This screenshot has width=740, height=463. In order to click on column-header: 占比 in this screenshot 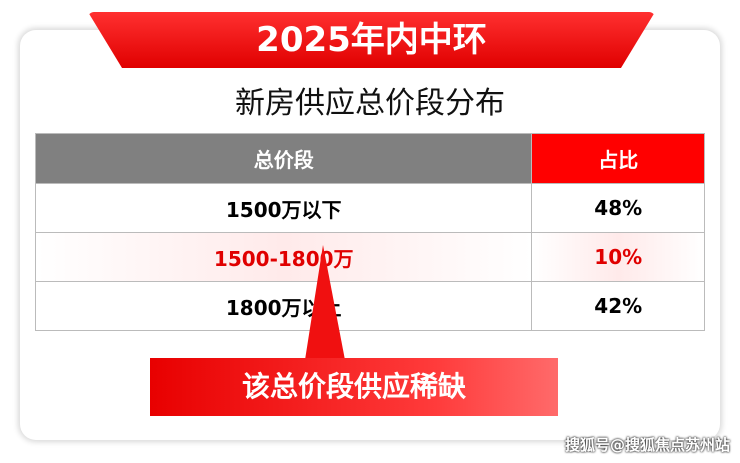, I will do `click(618, 158)`.